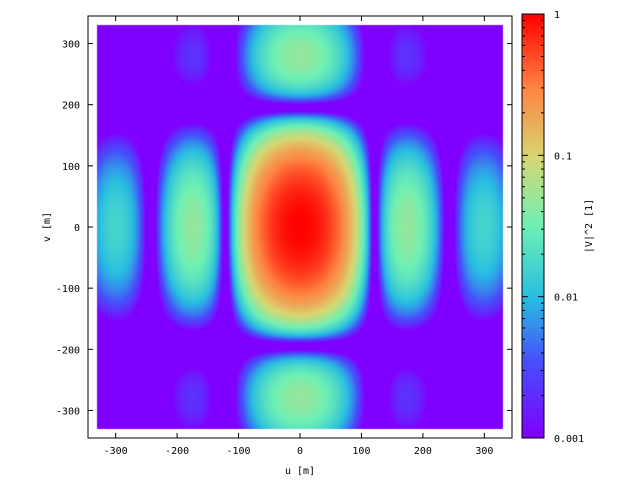 The image size is (640, 480). Describe the element at coordinates (116, 451) in the screenshot. I see `x-tick-label: -300` at that location.